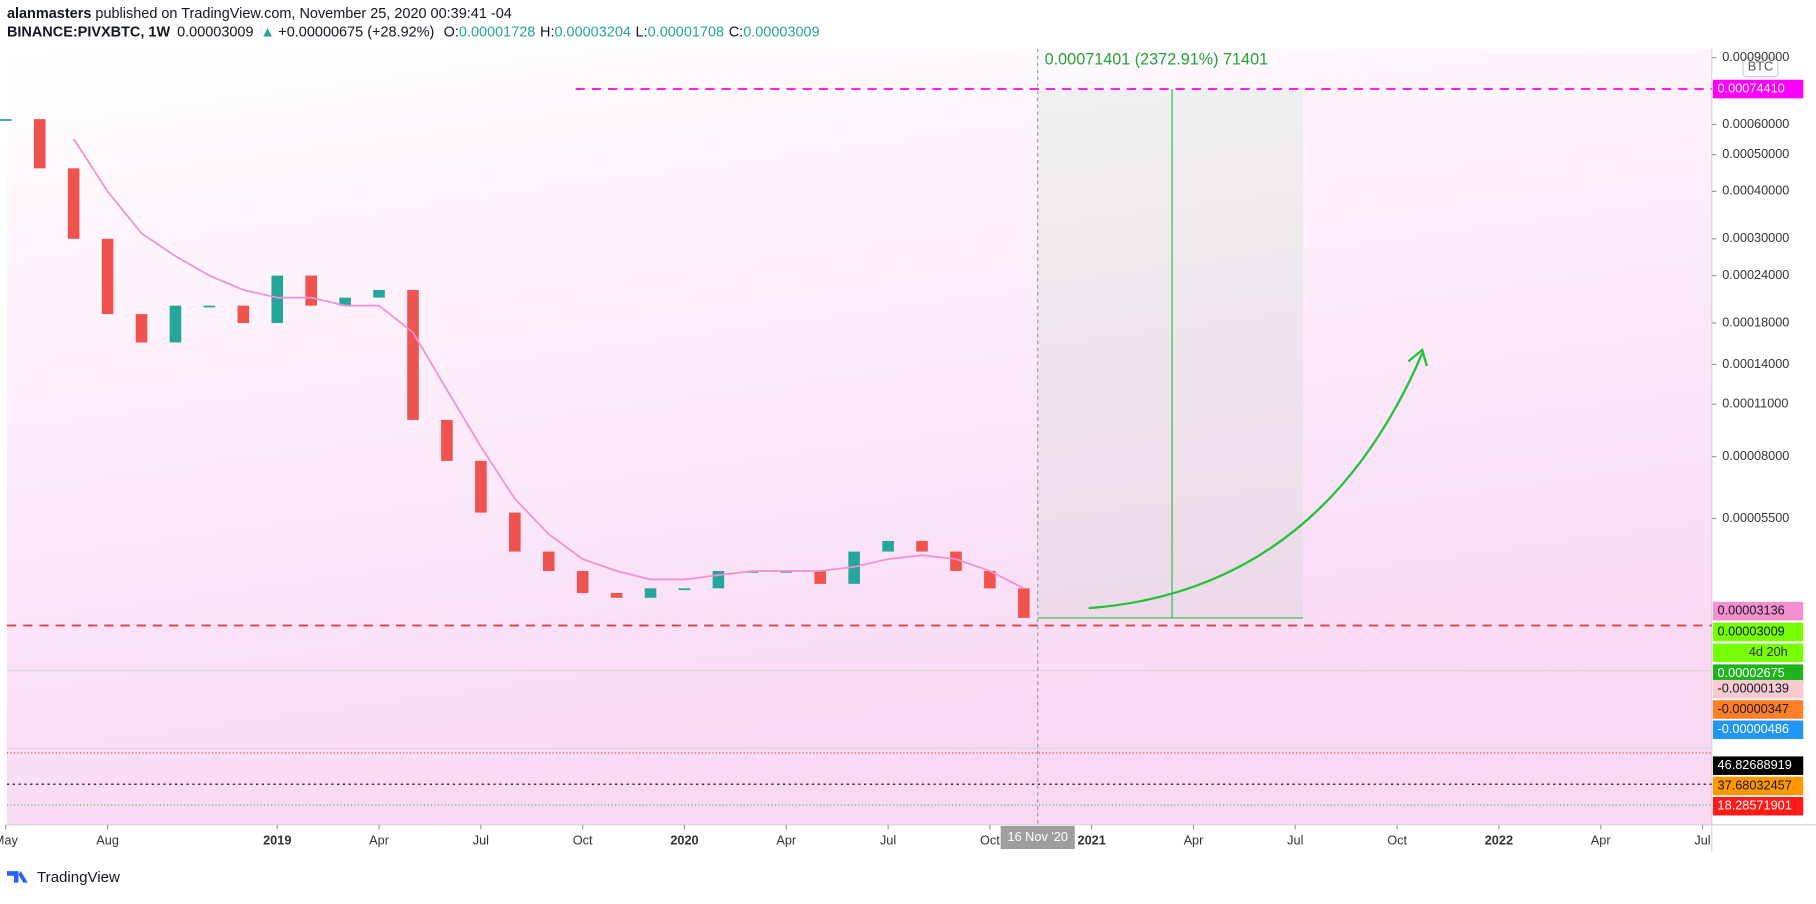  What do you see at coordinates (736, 32) in the screenshot?
I see `ohlc-key: C:` at bounding box center [736, 32].